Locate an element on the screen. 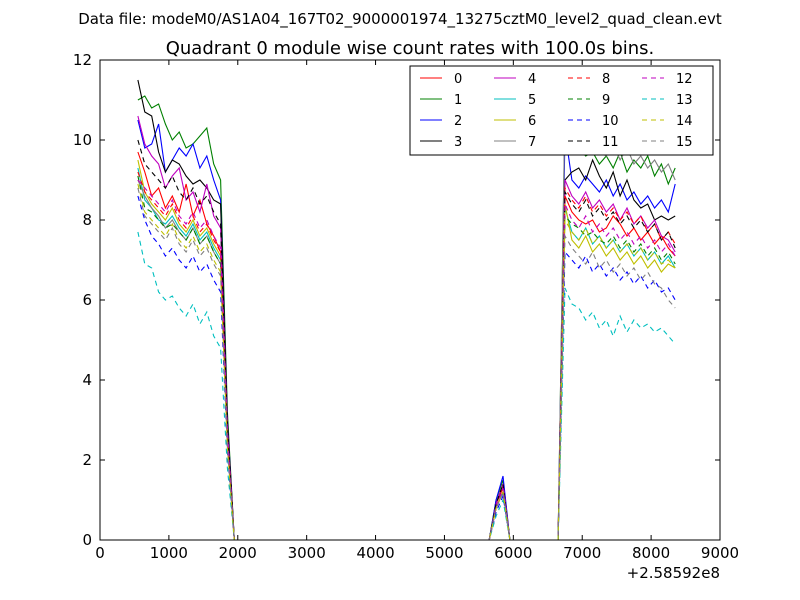 Image resolution: width=800 pixels, height=600 pixels. legend-label-11: 11 is located at coordinates (610, 142).